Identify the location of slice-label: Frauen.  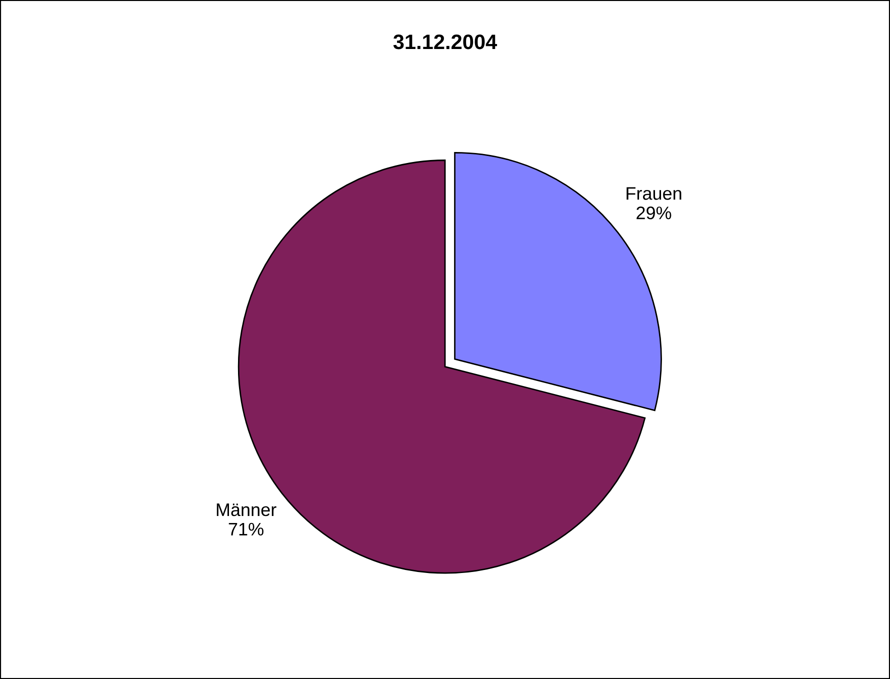
(654, 193).